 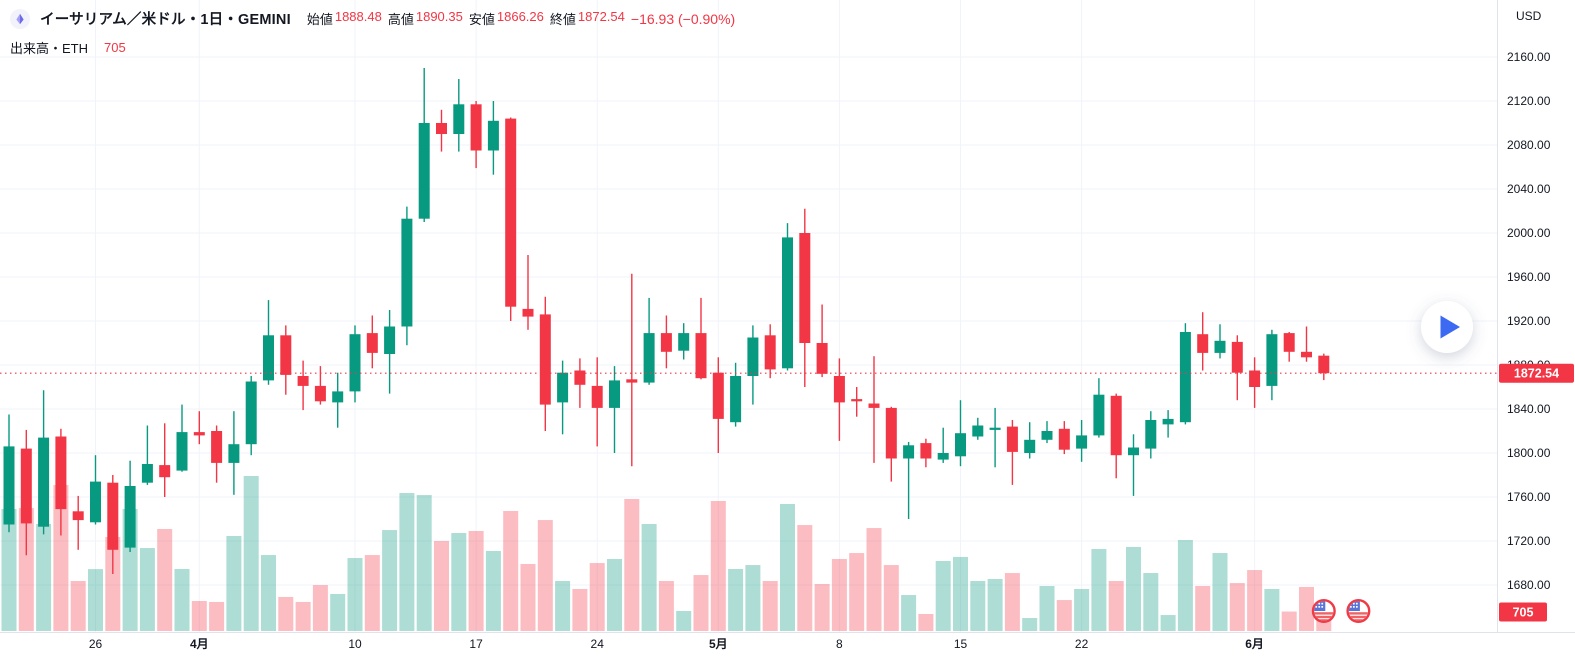 What do you see at coordinates (20, 18) in the screenshot?
I see `ethereum-logo-icon` at bounding box center [20, 18].